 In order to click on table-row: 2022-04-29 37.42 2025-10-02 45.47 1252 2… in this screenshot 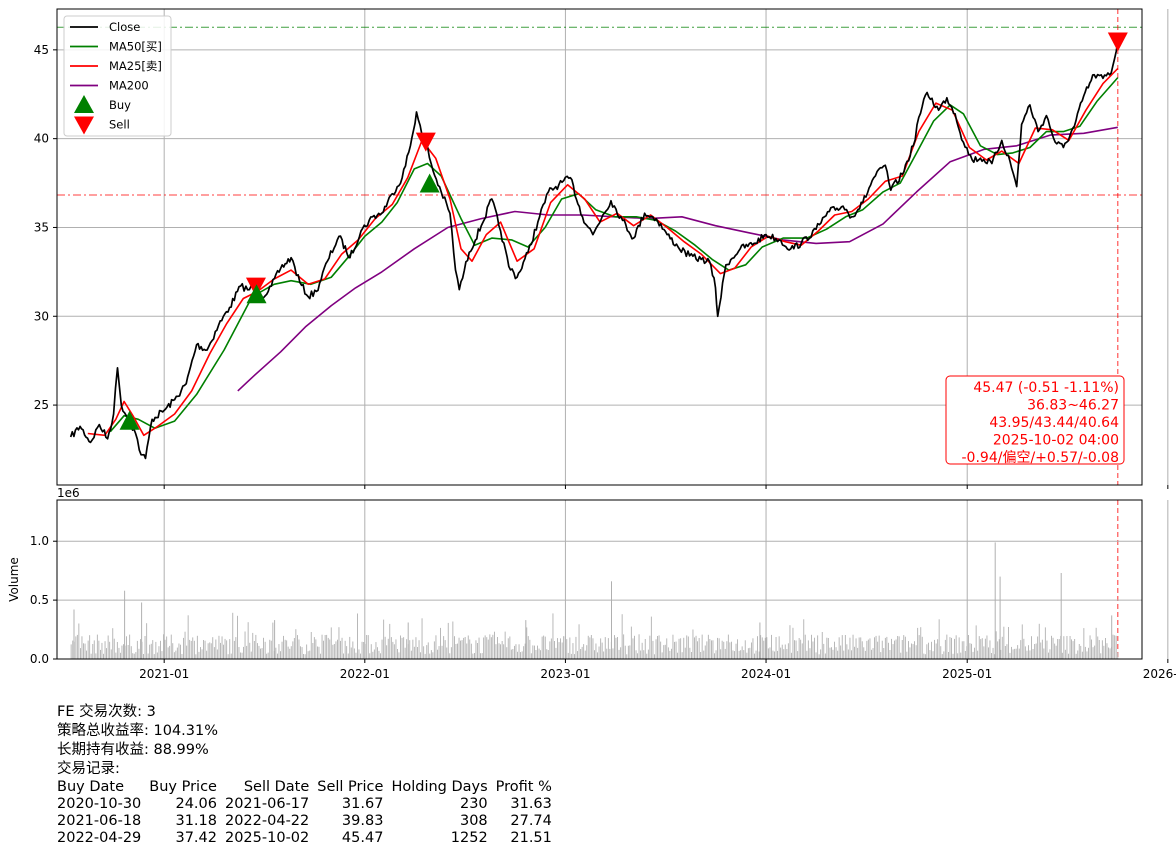, I will do `click(304, 838)`.